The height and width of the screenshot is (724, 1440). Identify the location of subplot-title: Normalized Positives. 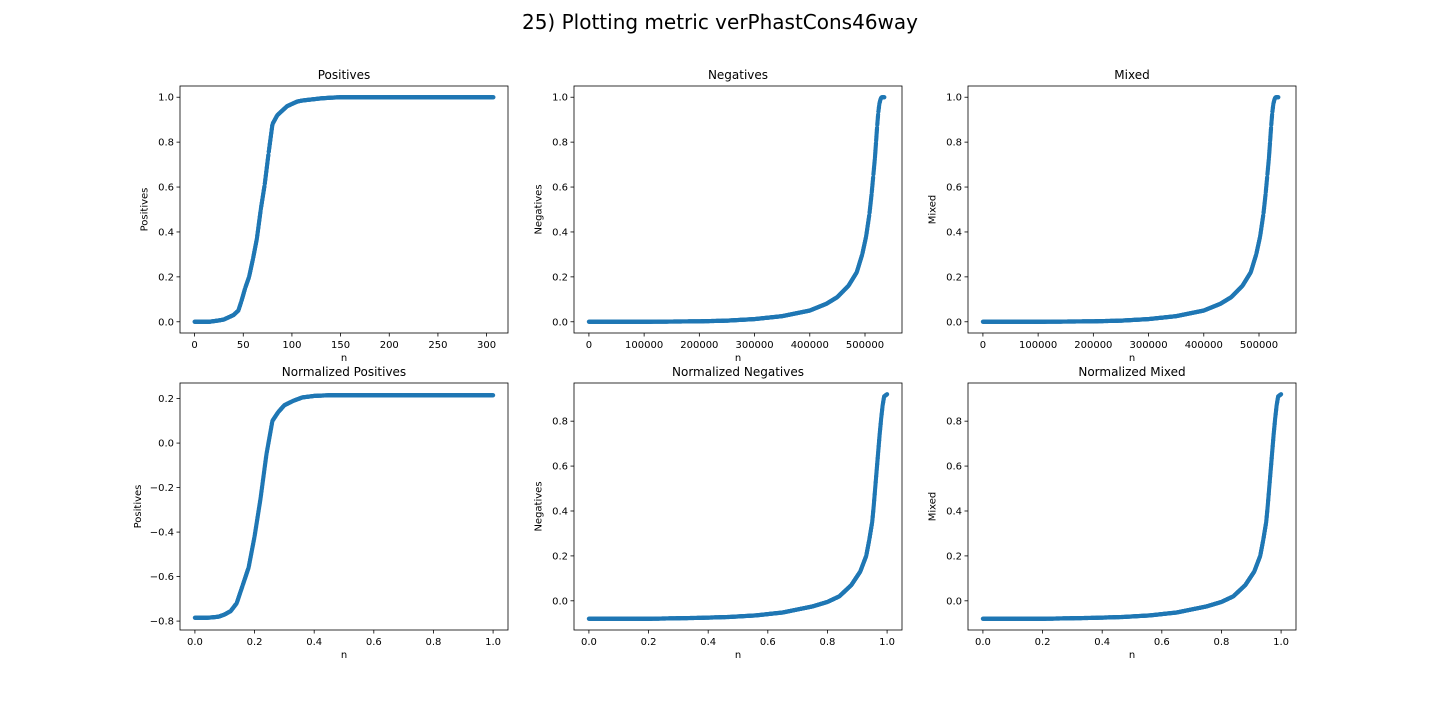
(344, 372).